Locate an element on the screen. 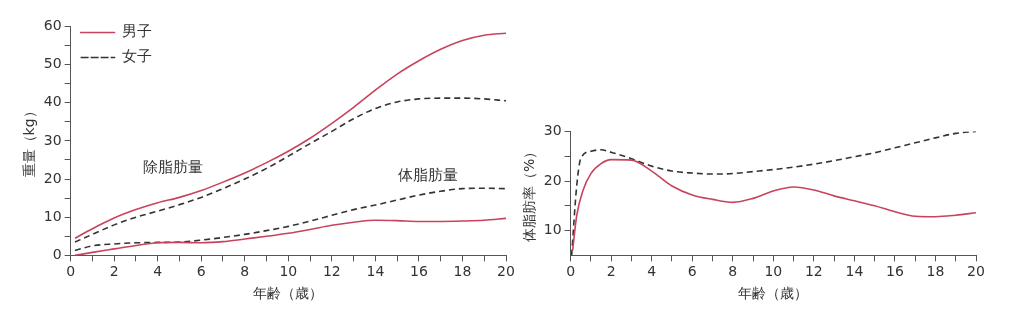 The height and width of the screenshot is (320, 1024). annotation: 体脂肪量 is located at coordinates (427, 175).